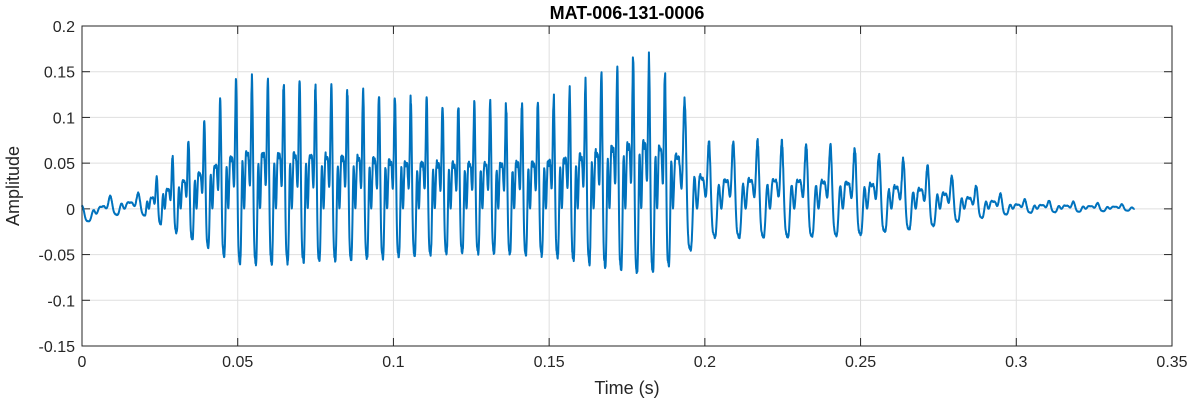  I want to click on x-tick-label: 0, so click(82, 362).